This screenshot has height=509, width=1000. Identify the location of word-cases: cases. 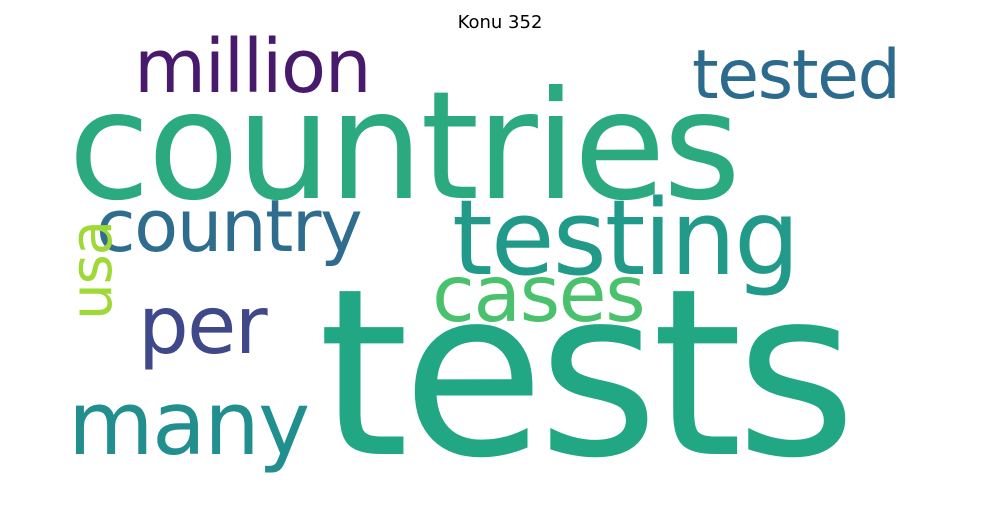
(539, 295).